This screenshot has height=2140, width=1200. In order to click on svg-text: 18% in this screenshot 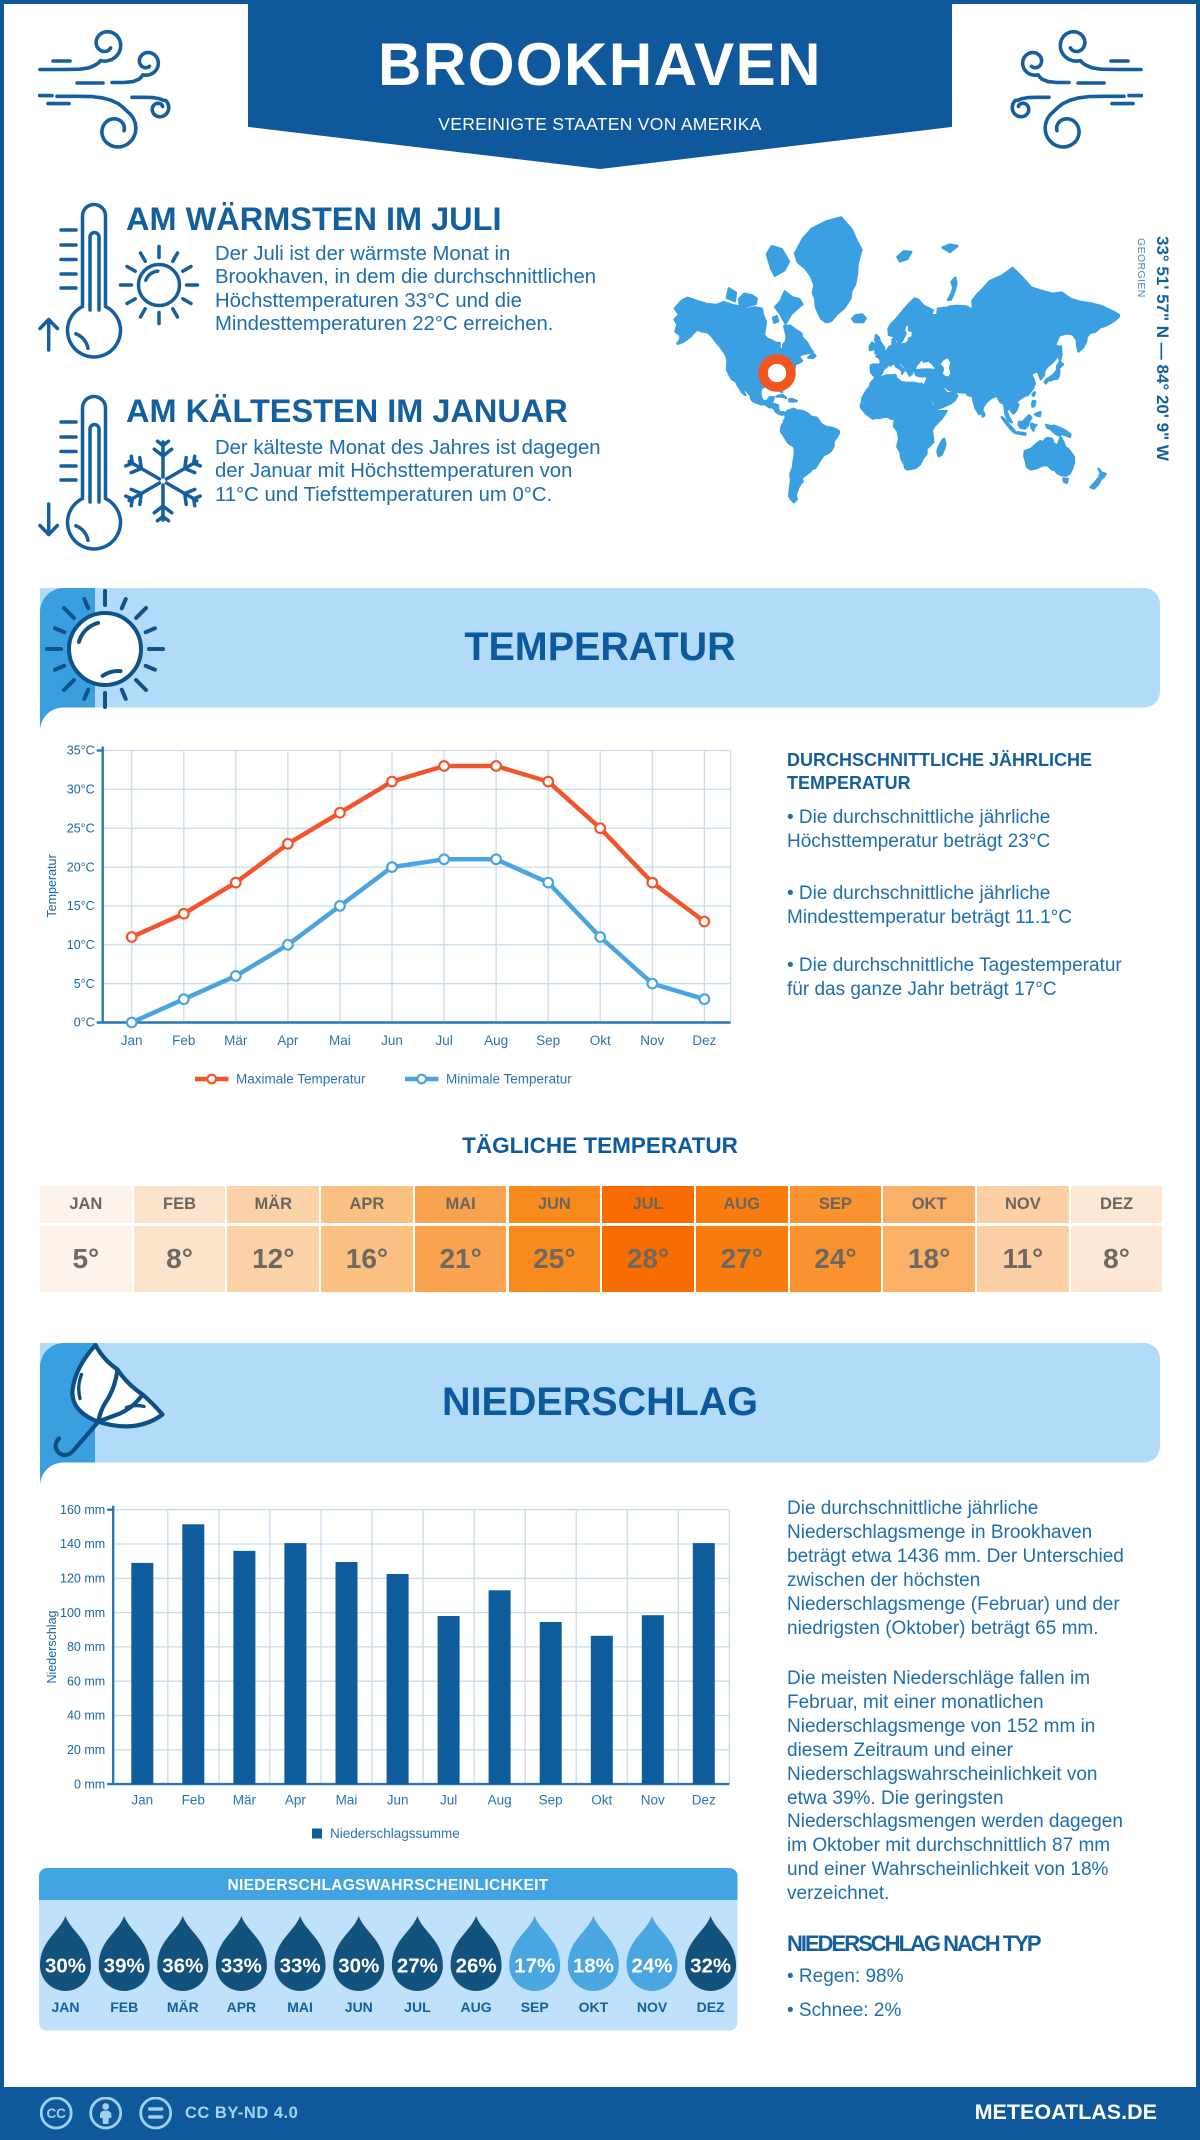, I will do `click(593, 1966)`.